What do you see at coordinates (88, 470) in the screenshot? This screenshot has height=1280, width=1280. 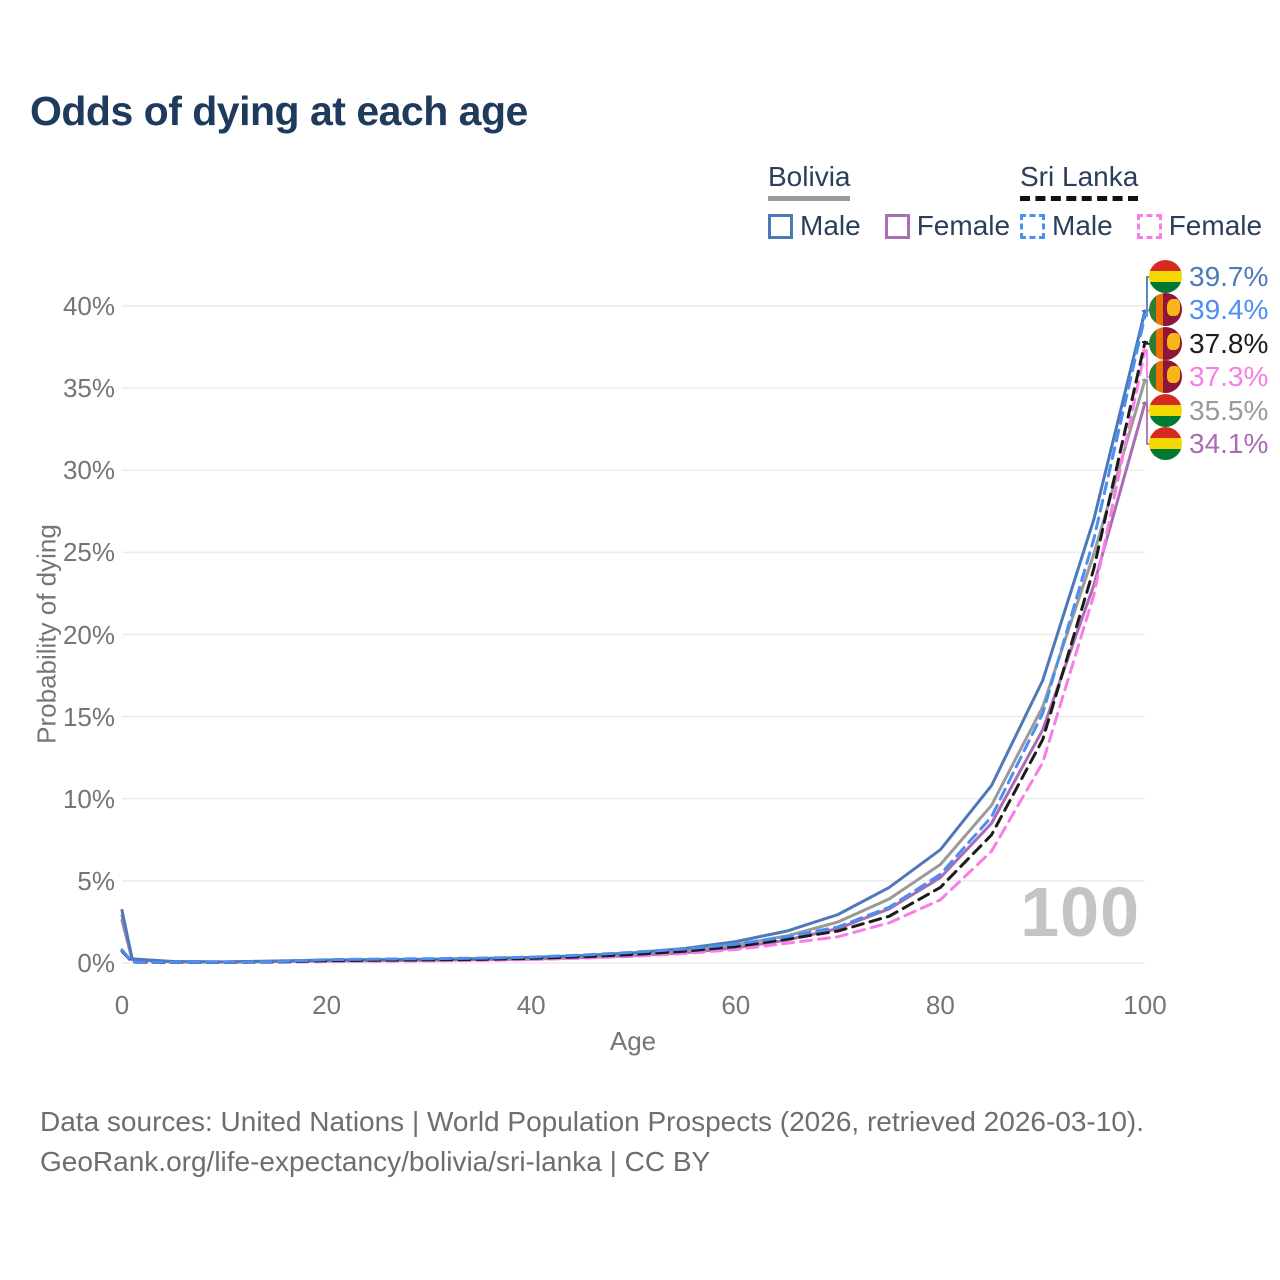 I see `y-tick-label: 30%` at bounding box center [88, 470].